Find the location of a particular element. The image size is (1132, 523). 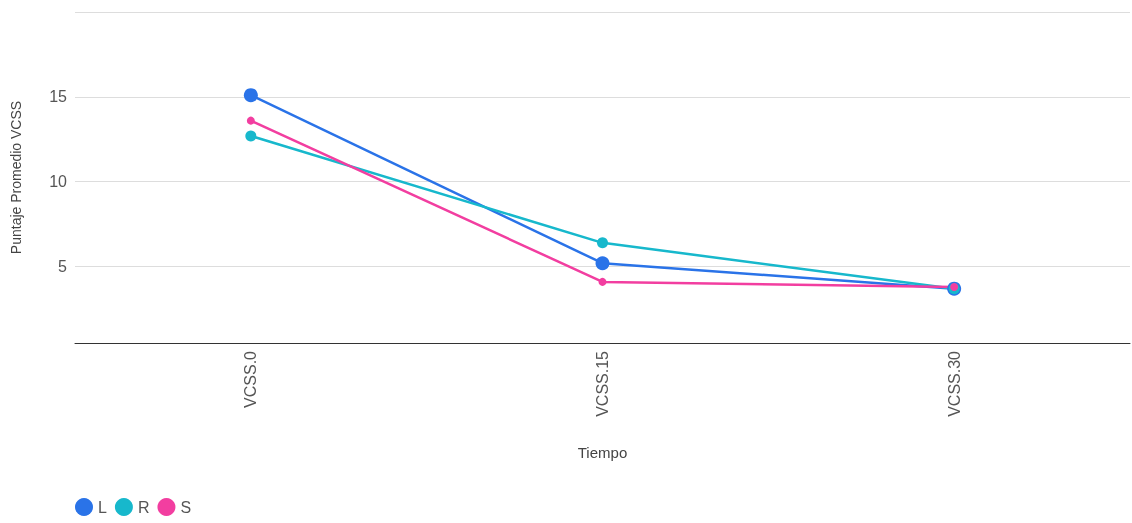

legend-label: R is located at coordinates (143, 507).